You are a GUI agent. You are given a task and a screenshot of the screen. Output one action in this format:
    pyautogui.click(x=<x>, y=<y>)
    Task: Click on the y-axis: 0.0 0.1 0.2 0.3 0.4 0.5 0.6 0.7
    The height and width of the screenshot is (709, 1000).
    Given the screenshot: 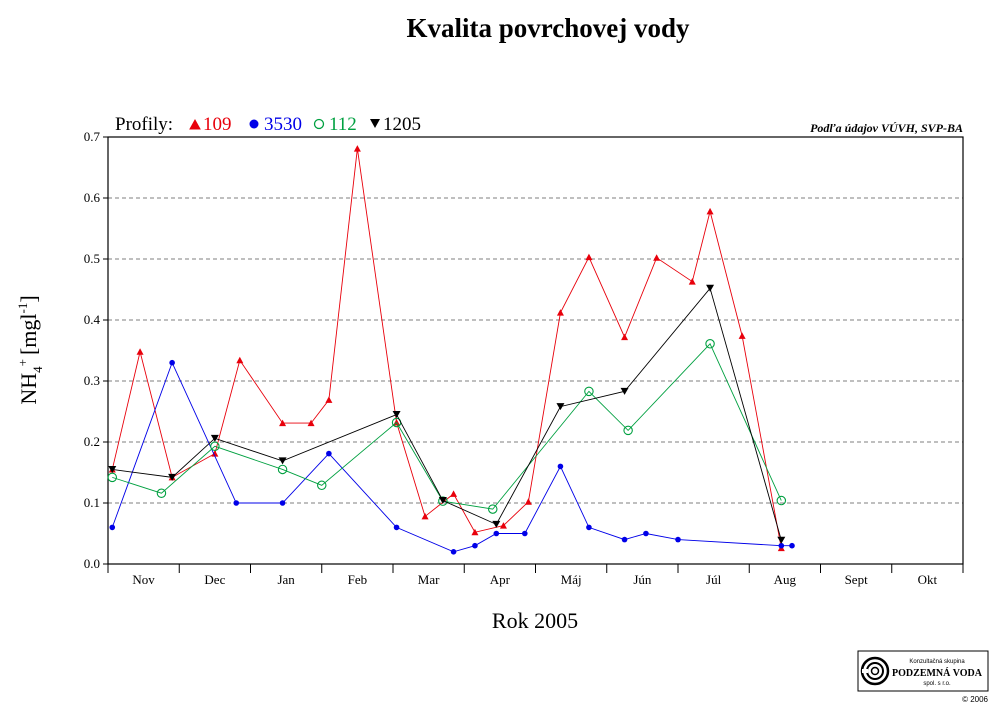 What is the action you would take?
    pyautogui.click(x=96, y=350)
    